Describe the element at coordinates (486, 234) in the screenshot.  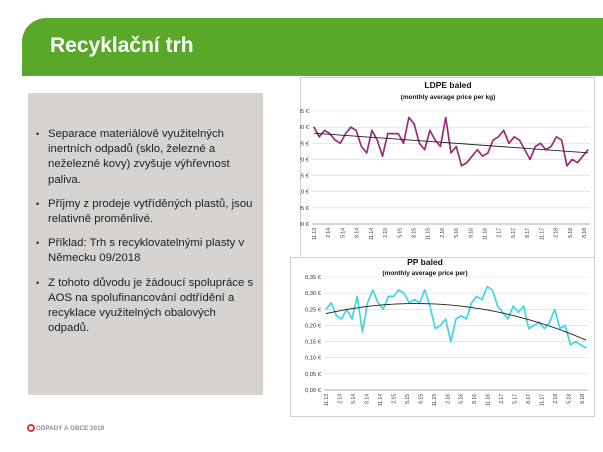
I see `x-tick-label: 11.16` at that location.